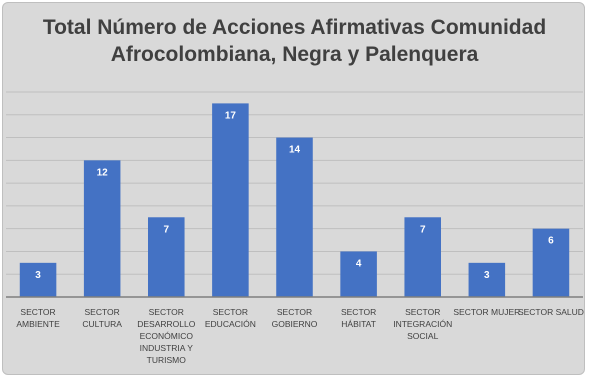  I want to click on category-label-2-line-0: SECTOR, so click(166, 312).